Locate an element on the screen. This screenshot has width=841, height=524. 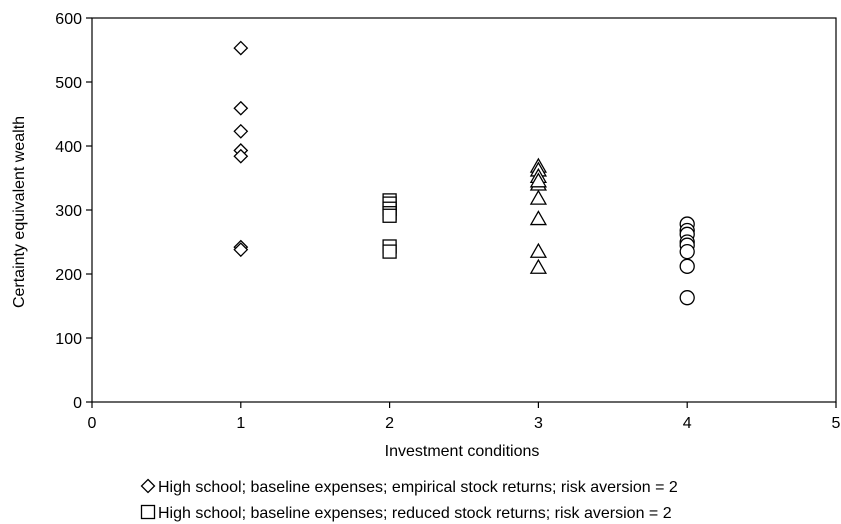
y-axis-title: Certainty equivalent wealth is located at coordinates (19, 212).